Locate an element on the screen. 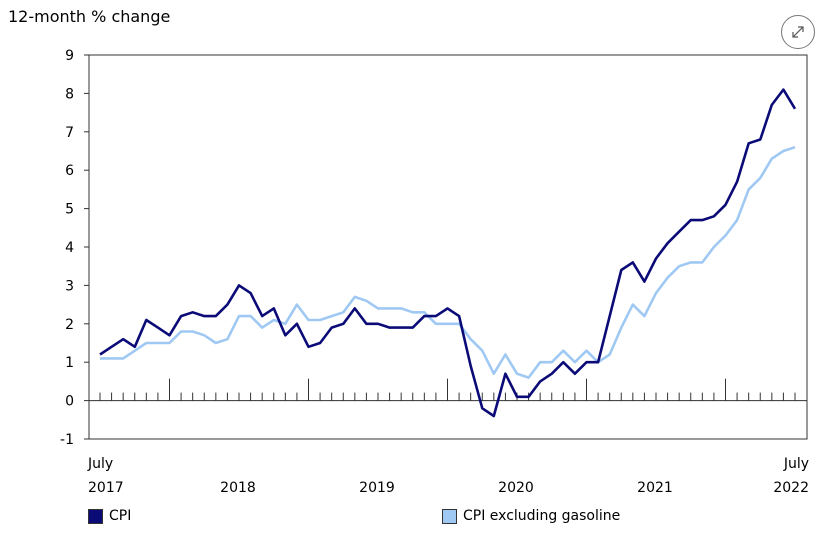  legend-item-cpi: CPI is located at coordinates (109, 516).